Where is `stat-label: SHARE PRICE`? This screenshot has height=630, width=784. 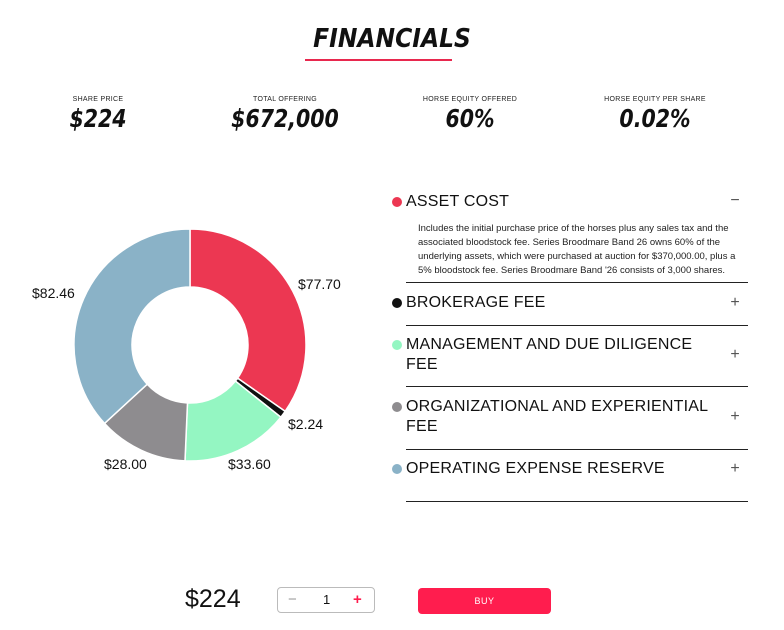
stat-label: SHARE PRICE is located at coordinates (98, 99).